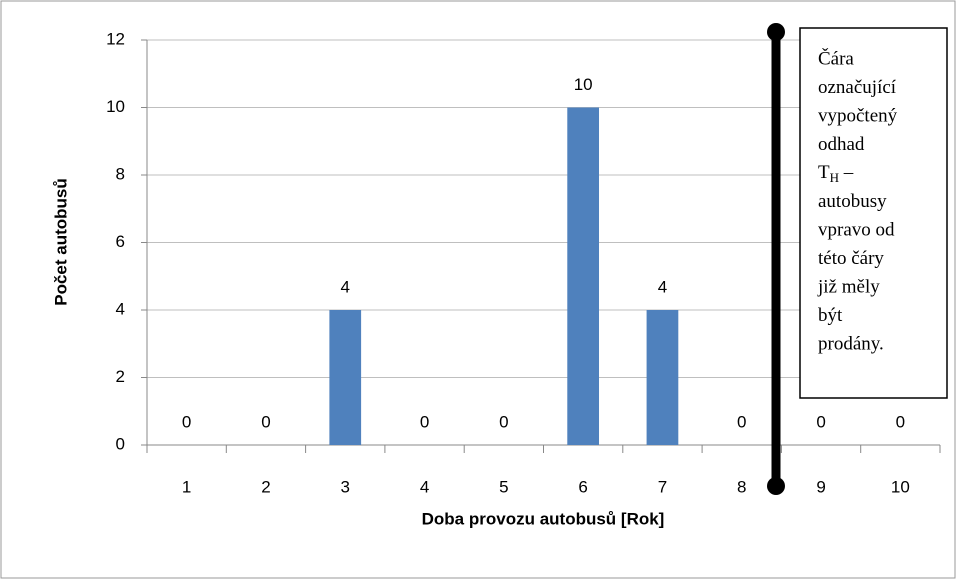  Describe the element at coordinates (120, 443) in the screenshot. I see `y-tick-label: 0` at that location.